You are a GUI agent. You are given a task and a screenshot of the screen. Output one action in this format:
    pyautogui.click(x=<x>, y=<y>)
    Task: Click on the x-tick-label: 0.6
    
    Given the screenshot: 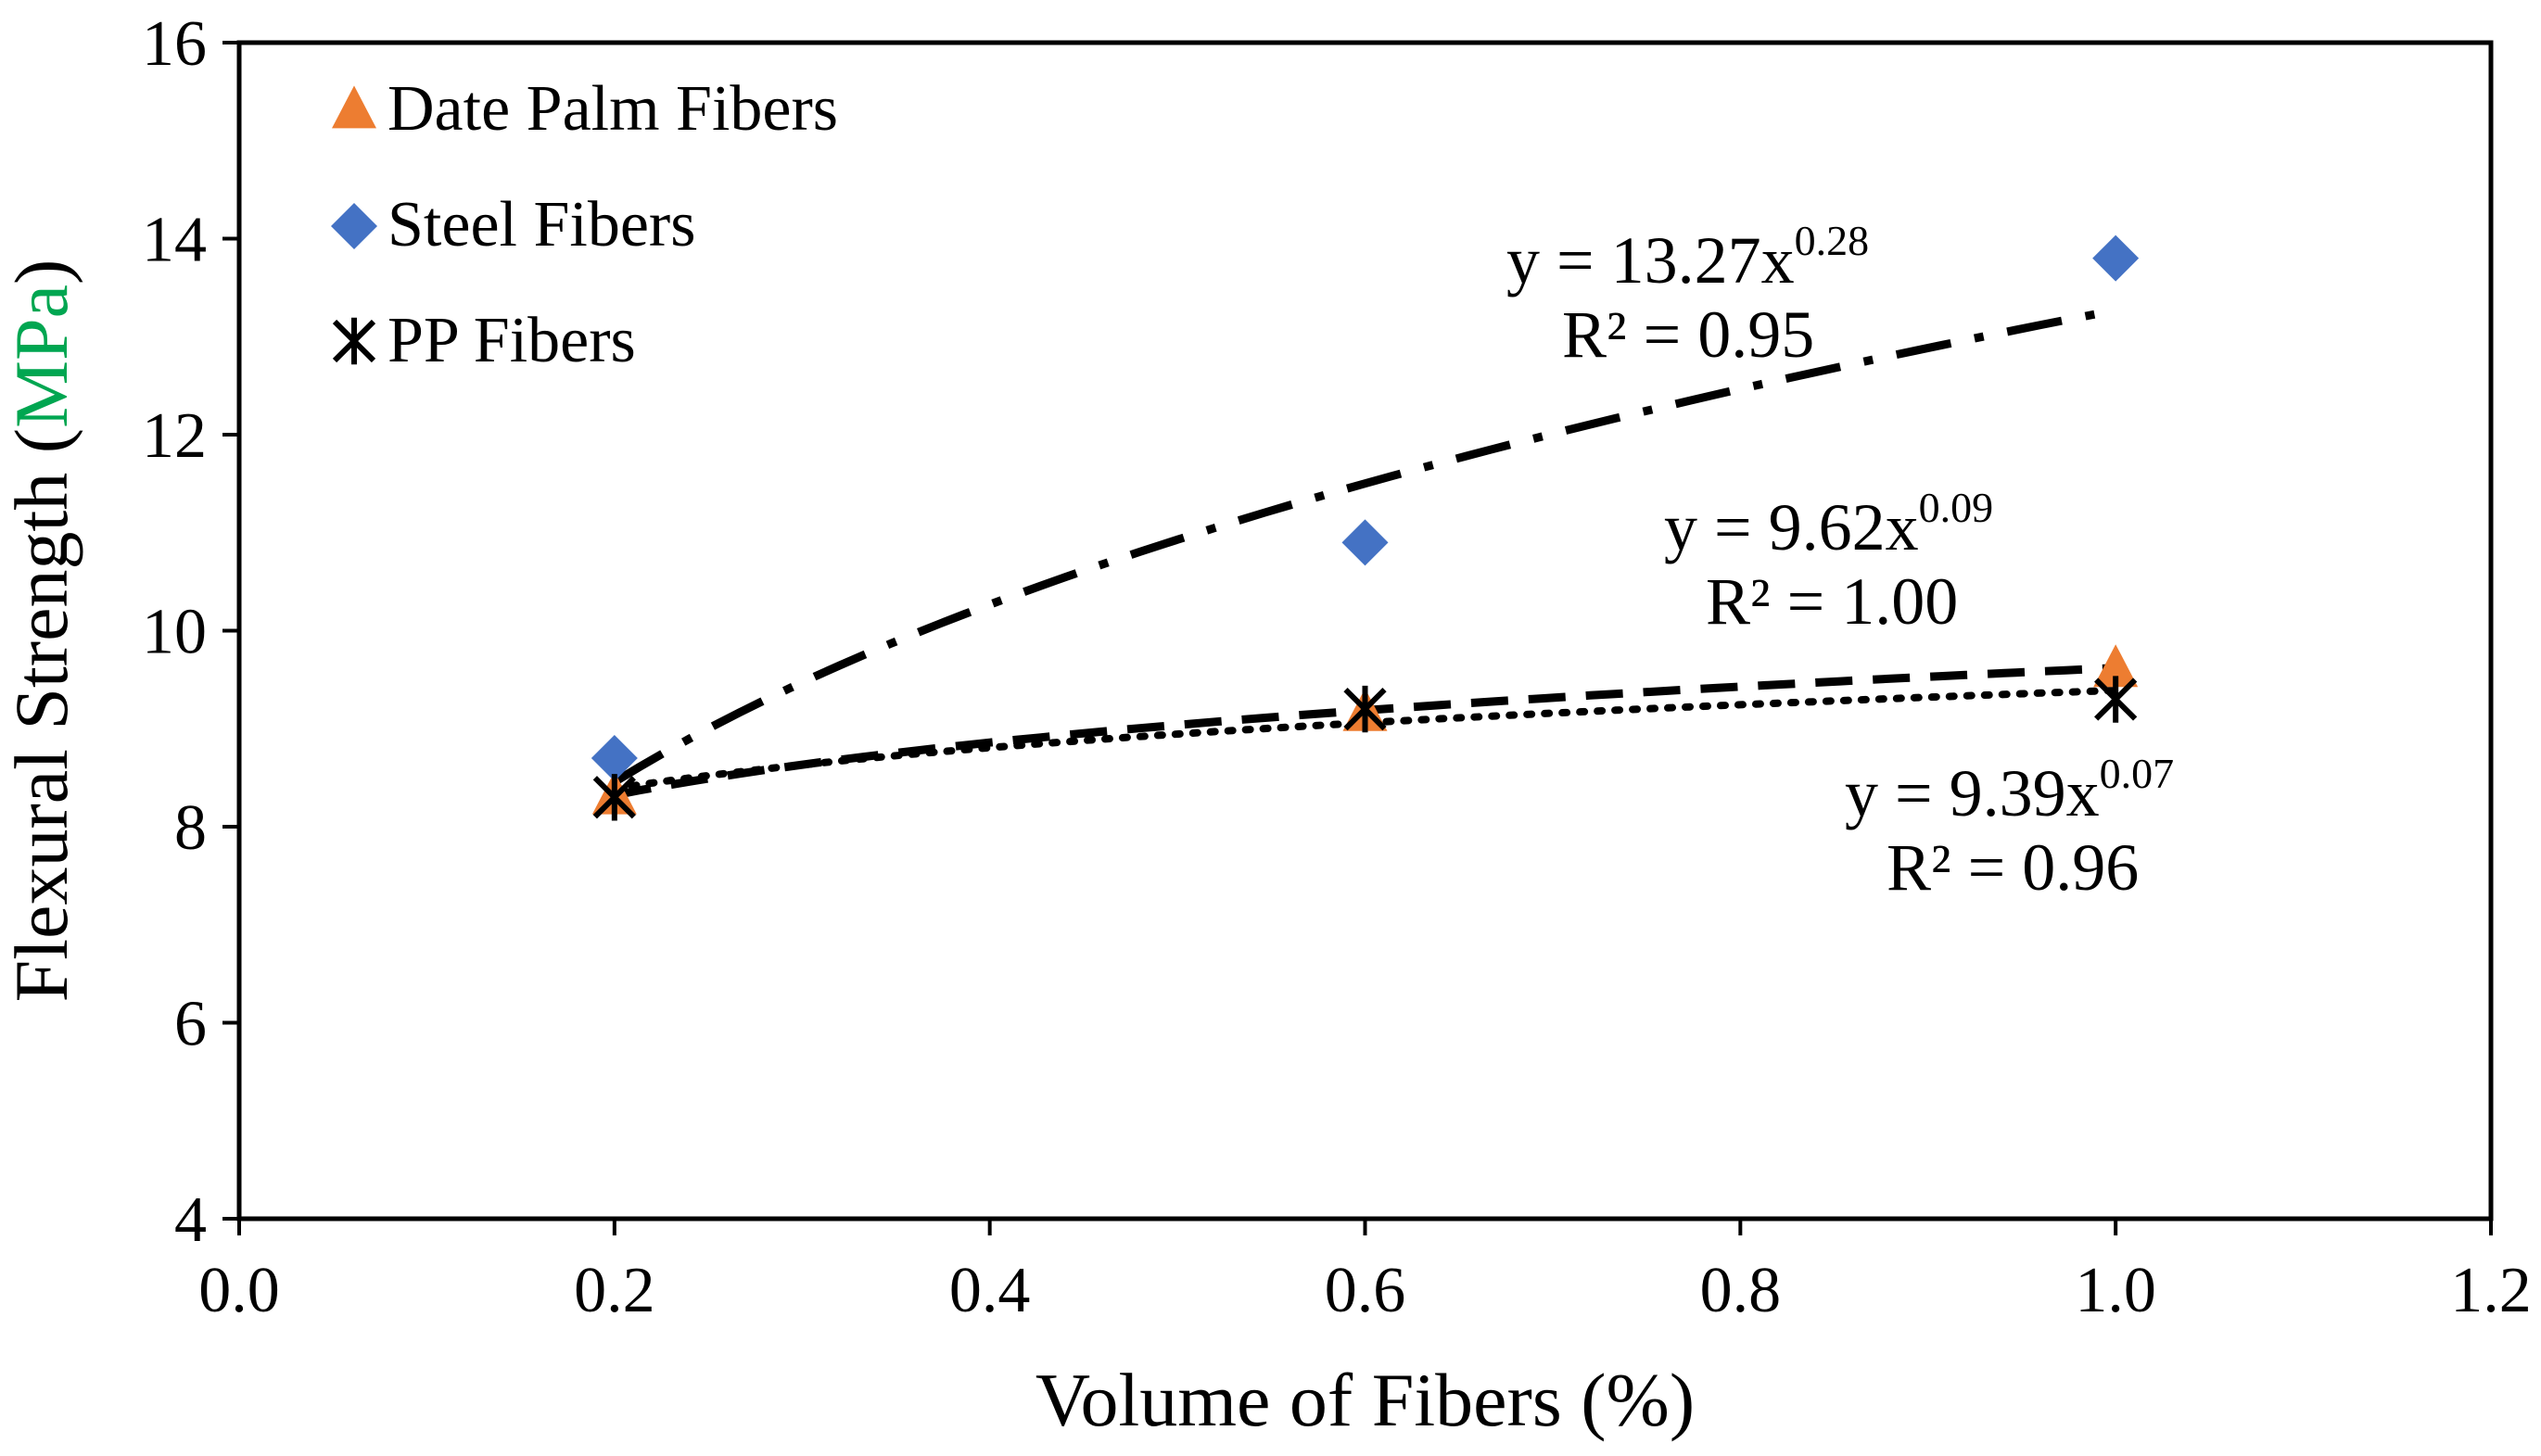 What is the action you would take?
    pyautogui.click(x=1365, y=1290)
    